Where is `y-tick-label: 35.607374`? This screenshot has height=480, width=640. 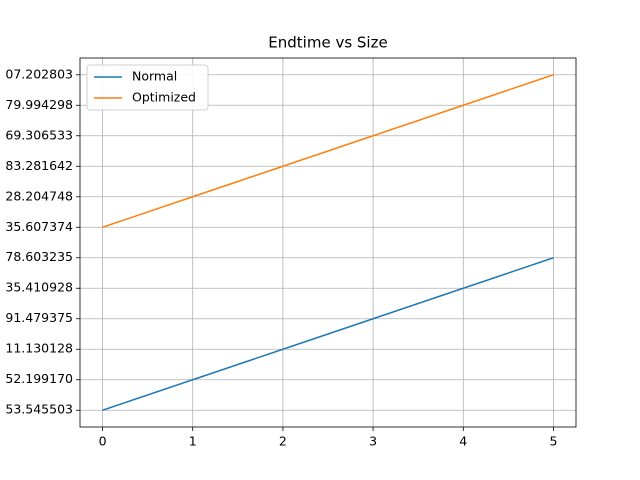
y-tick-label: 35.607374 is located at coordinates (39, 226).